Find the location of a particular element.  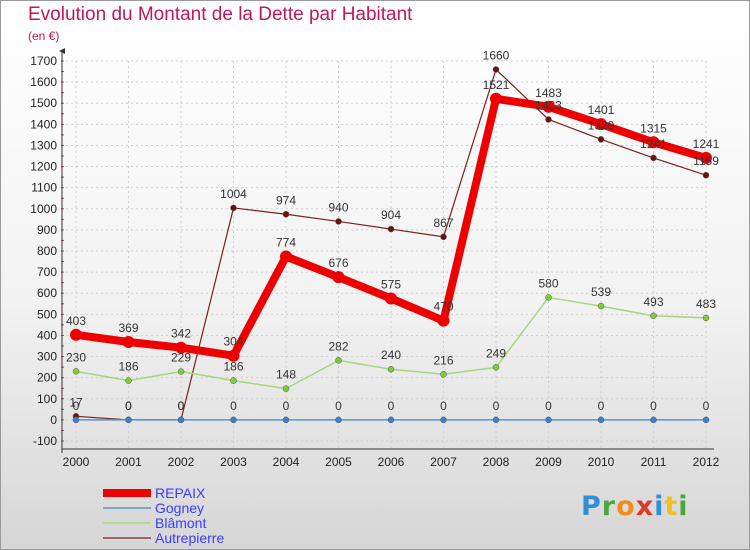

logo-letter: r is located at coordinates (609, 506).